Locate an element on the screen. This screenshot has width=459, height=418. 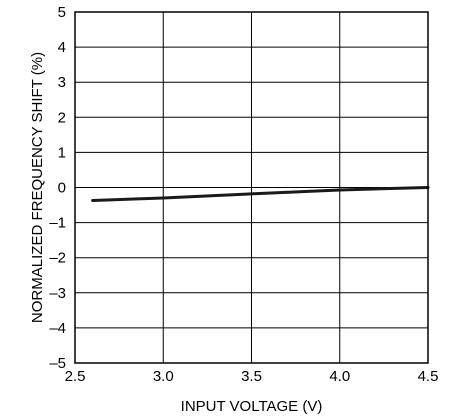
x-tick-label: 2.5 is located at coordinates (75, 376).